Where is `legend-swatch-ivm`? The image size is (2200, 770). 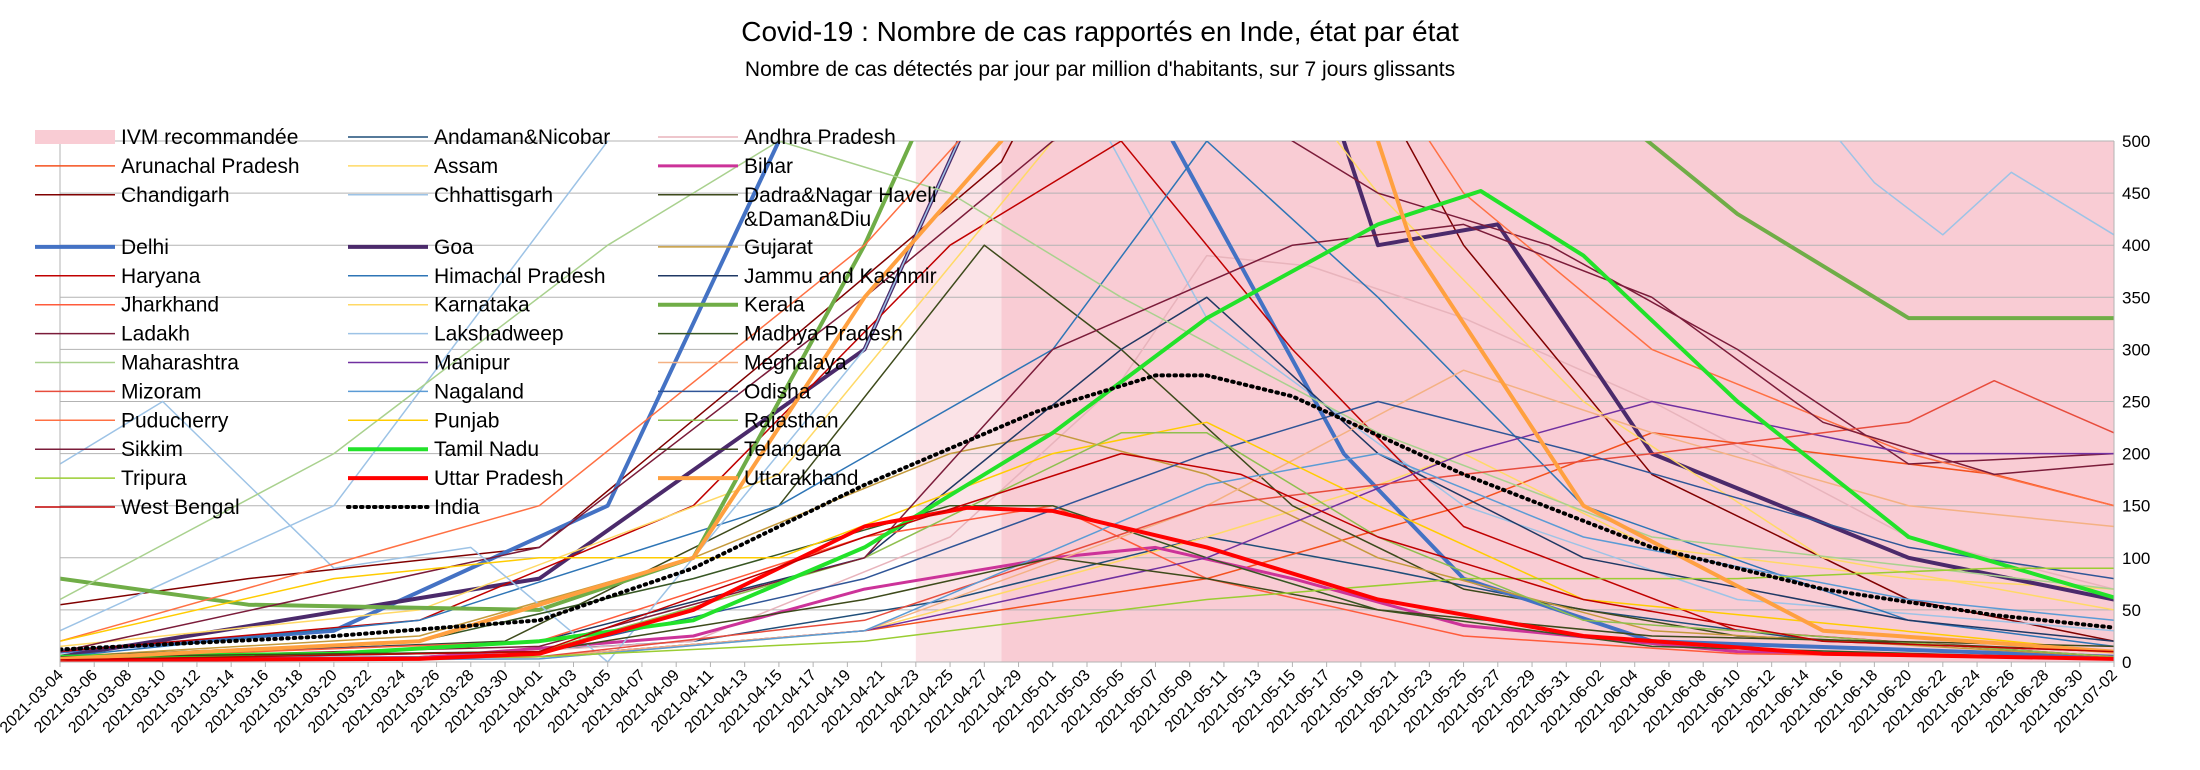 legend-swatch-ivm is located at coordinates (75, 137).